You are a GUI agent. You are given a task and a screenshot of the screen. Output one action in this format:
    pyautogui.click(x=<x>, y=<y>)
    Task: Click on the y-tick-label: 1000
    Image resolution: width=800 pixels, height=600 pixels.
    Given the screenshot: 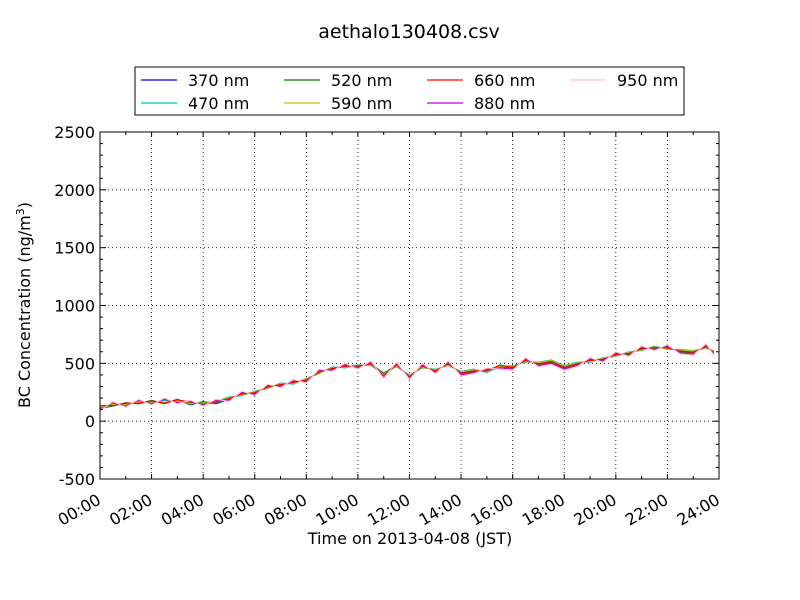 What is the action you would take?
    pyautogui.click(x=74, y=306)
    